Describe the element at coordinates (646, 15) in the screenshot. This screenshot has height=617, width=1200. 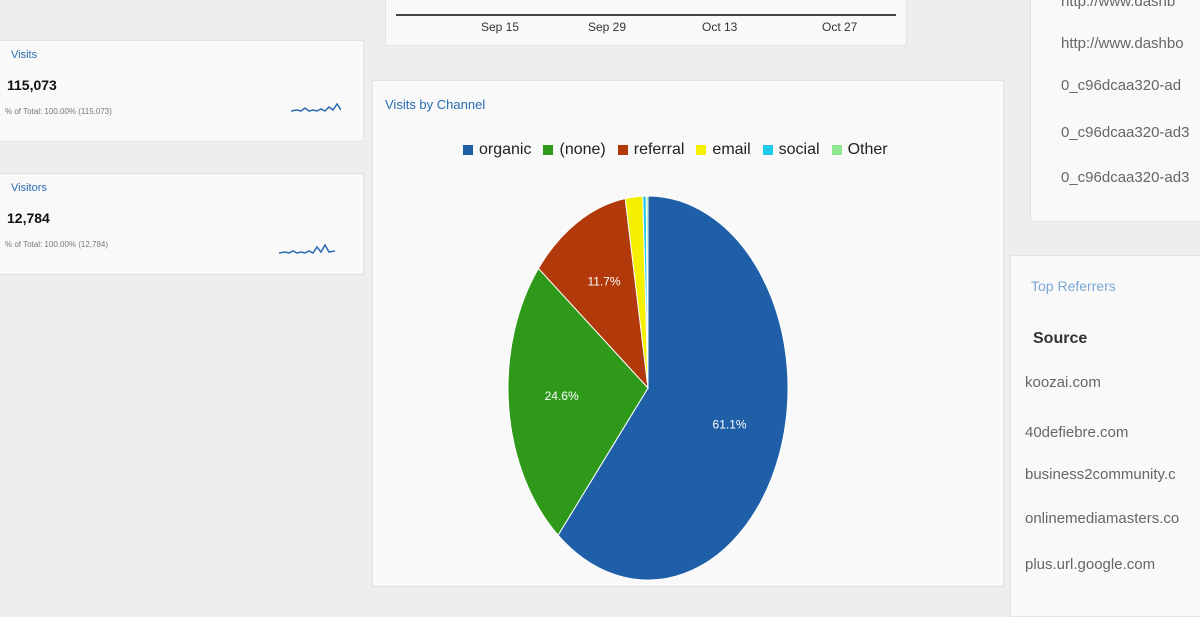
I see `timeline-axis` at that location.